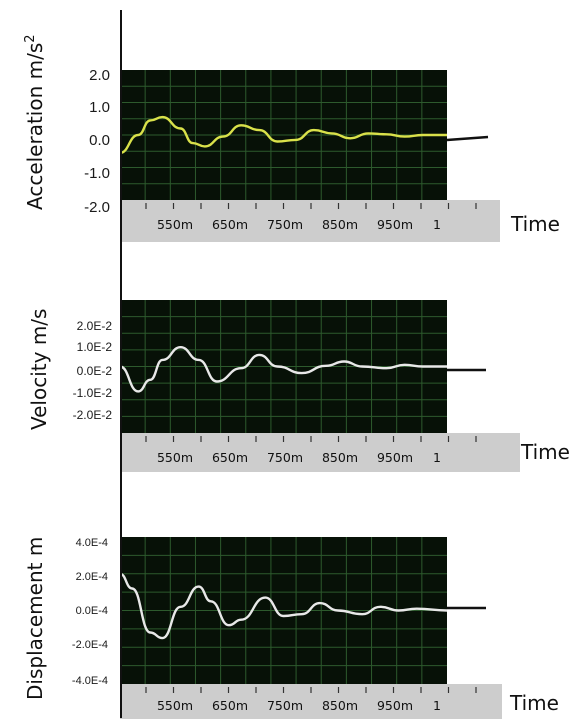 The image size is (581, 719). What do you see at coordinates (99, 75) in the screenshot?
I see `acceleration-ytick-label: 2.0` at bounding box center [99, 75].